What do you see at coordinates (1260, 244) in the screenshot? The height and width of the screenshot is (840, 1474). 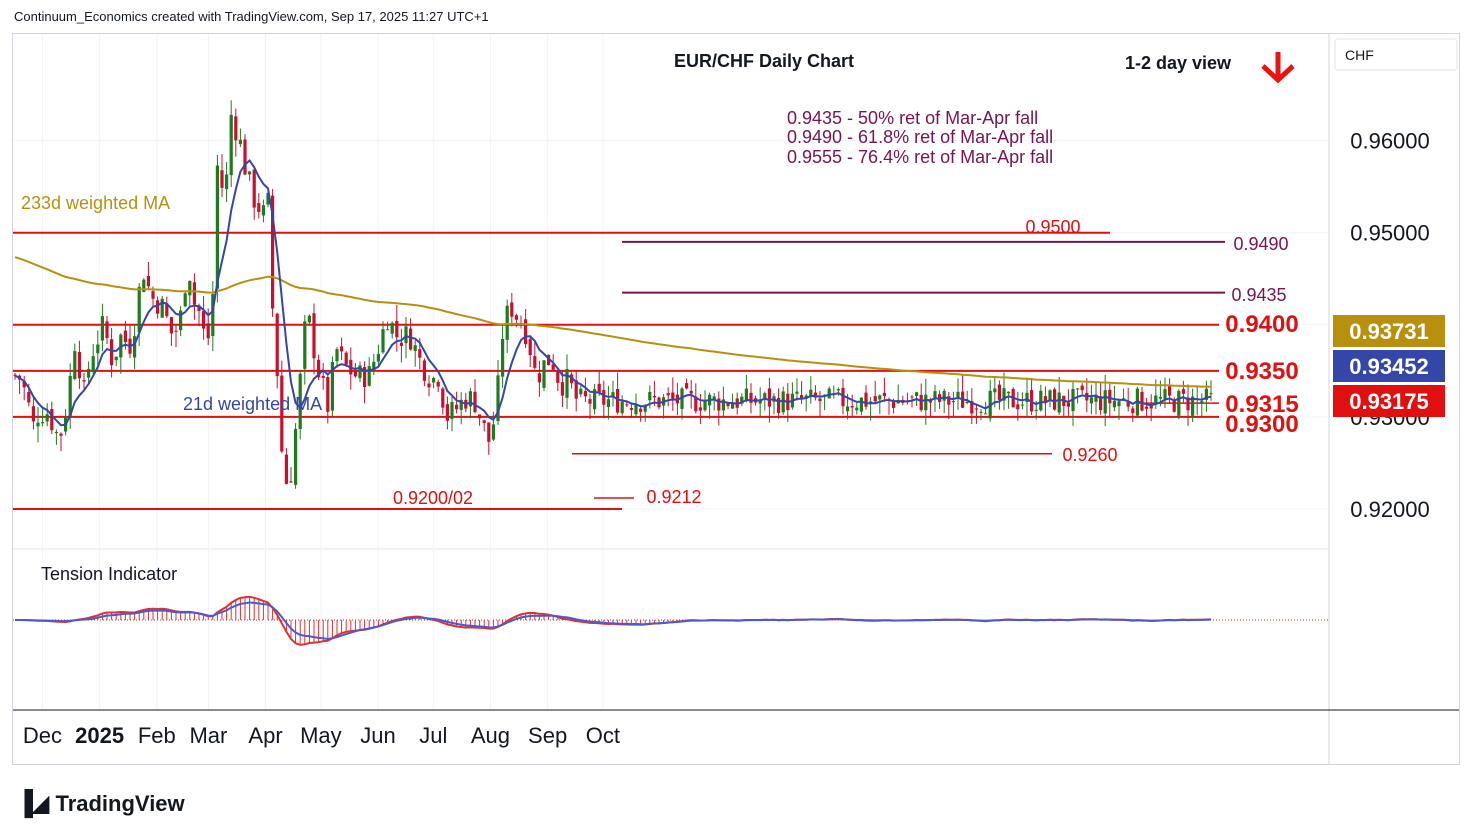 I see `level-label: 0.9490` at bounding box center [1260, 244].